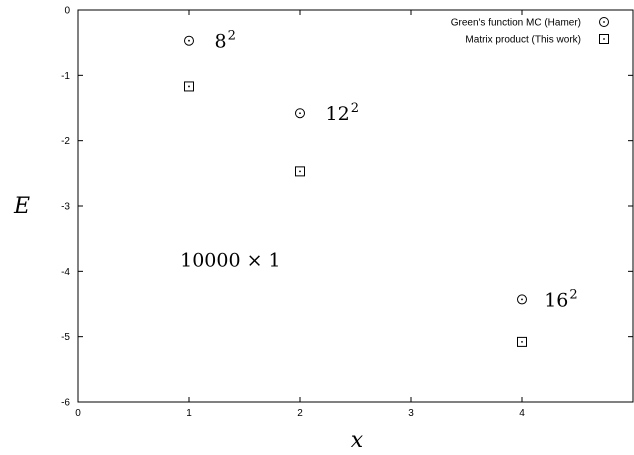 This screenshot has width=634, height=455. I want to click on size-annotation: 82, so click(225, 41).